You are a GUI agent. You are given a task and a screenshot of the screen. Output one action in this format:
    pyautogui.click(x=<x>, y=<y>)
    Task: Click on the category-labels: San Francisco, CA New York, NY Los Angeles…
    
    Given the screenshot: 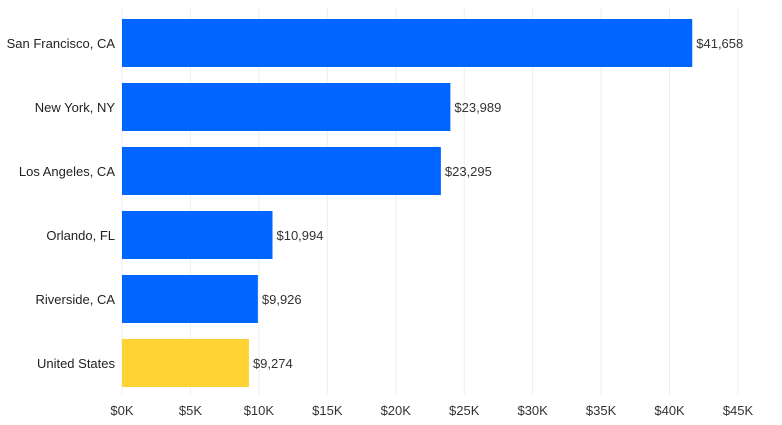 What is the action you would take?
    pyautogui.click(x=61, y=203)
    